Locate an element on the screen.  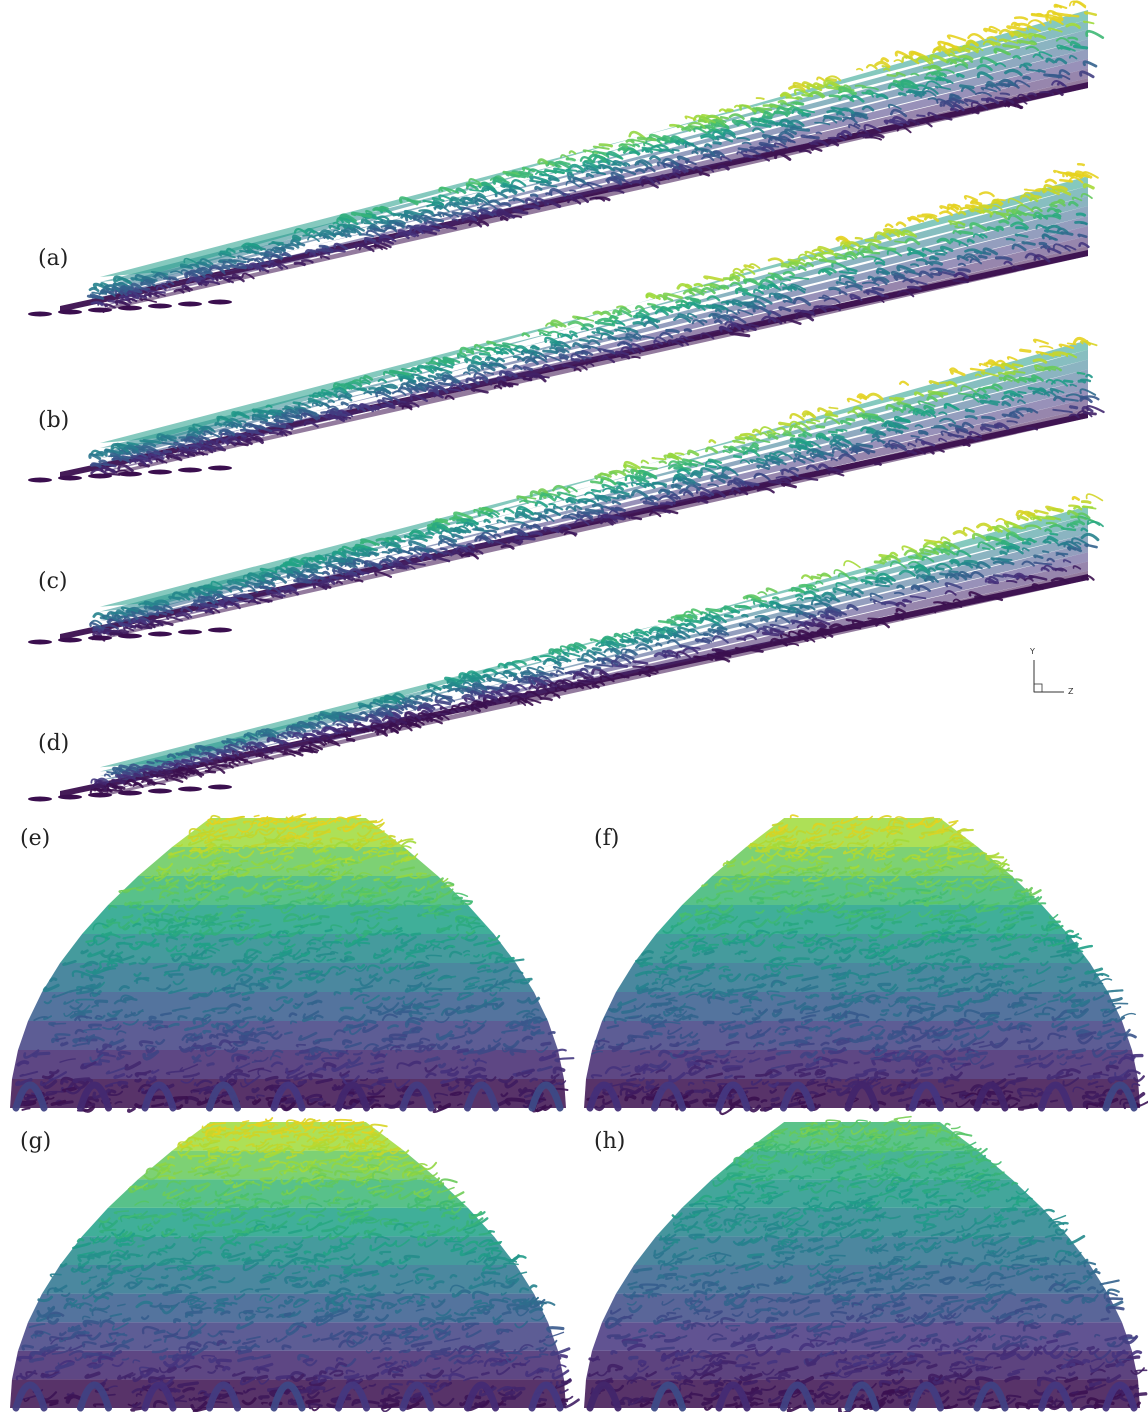
panel-label-g: (g) is located at coordinates (35, 1142).